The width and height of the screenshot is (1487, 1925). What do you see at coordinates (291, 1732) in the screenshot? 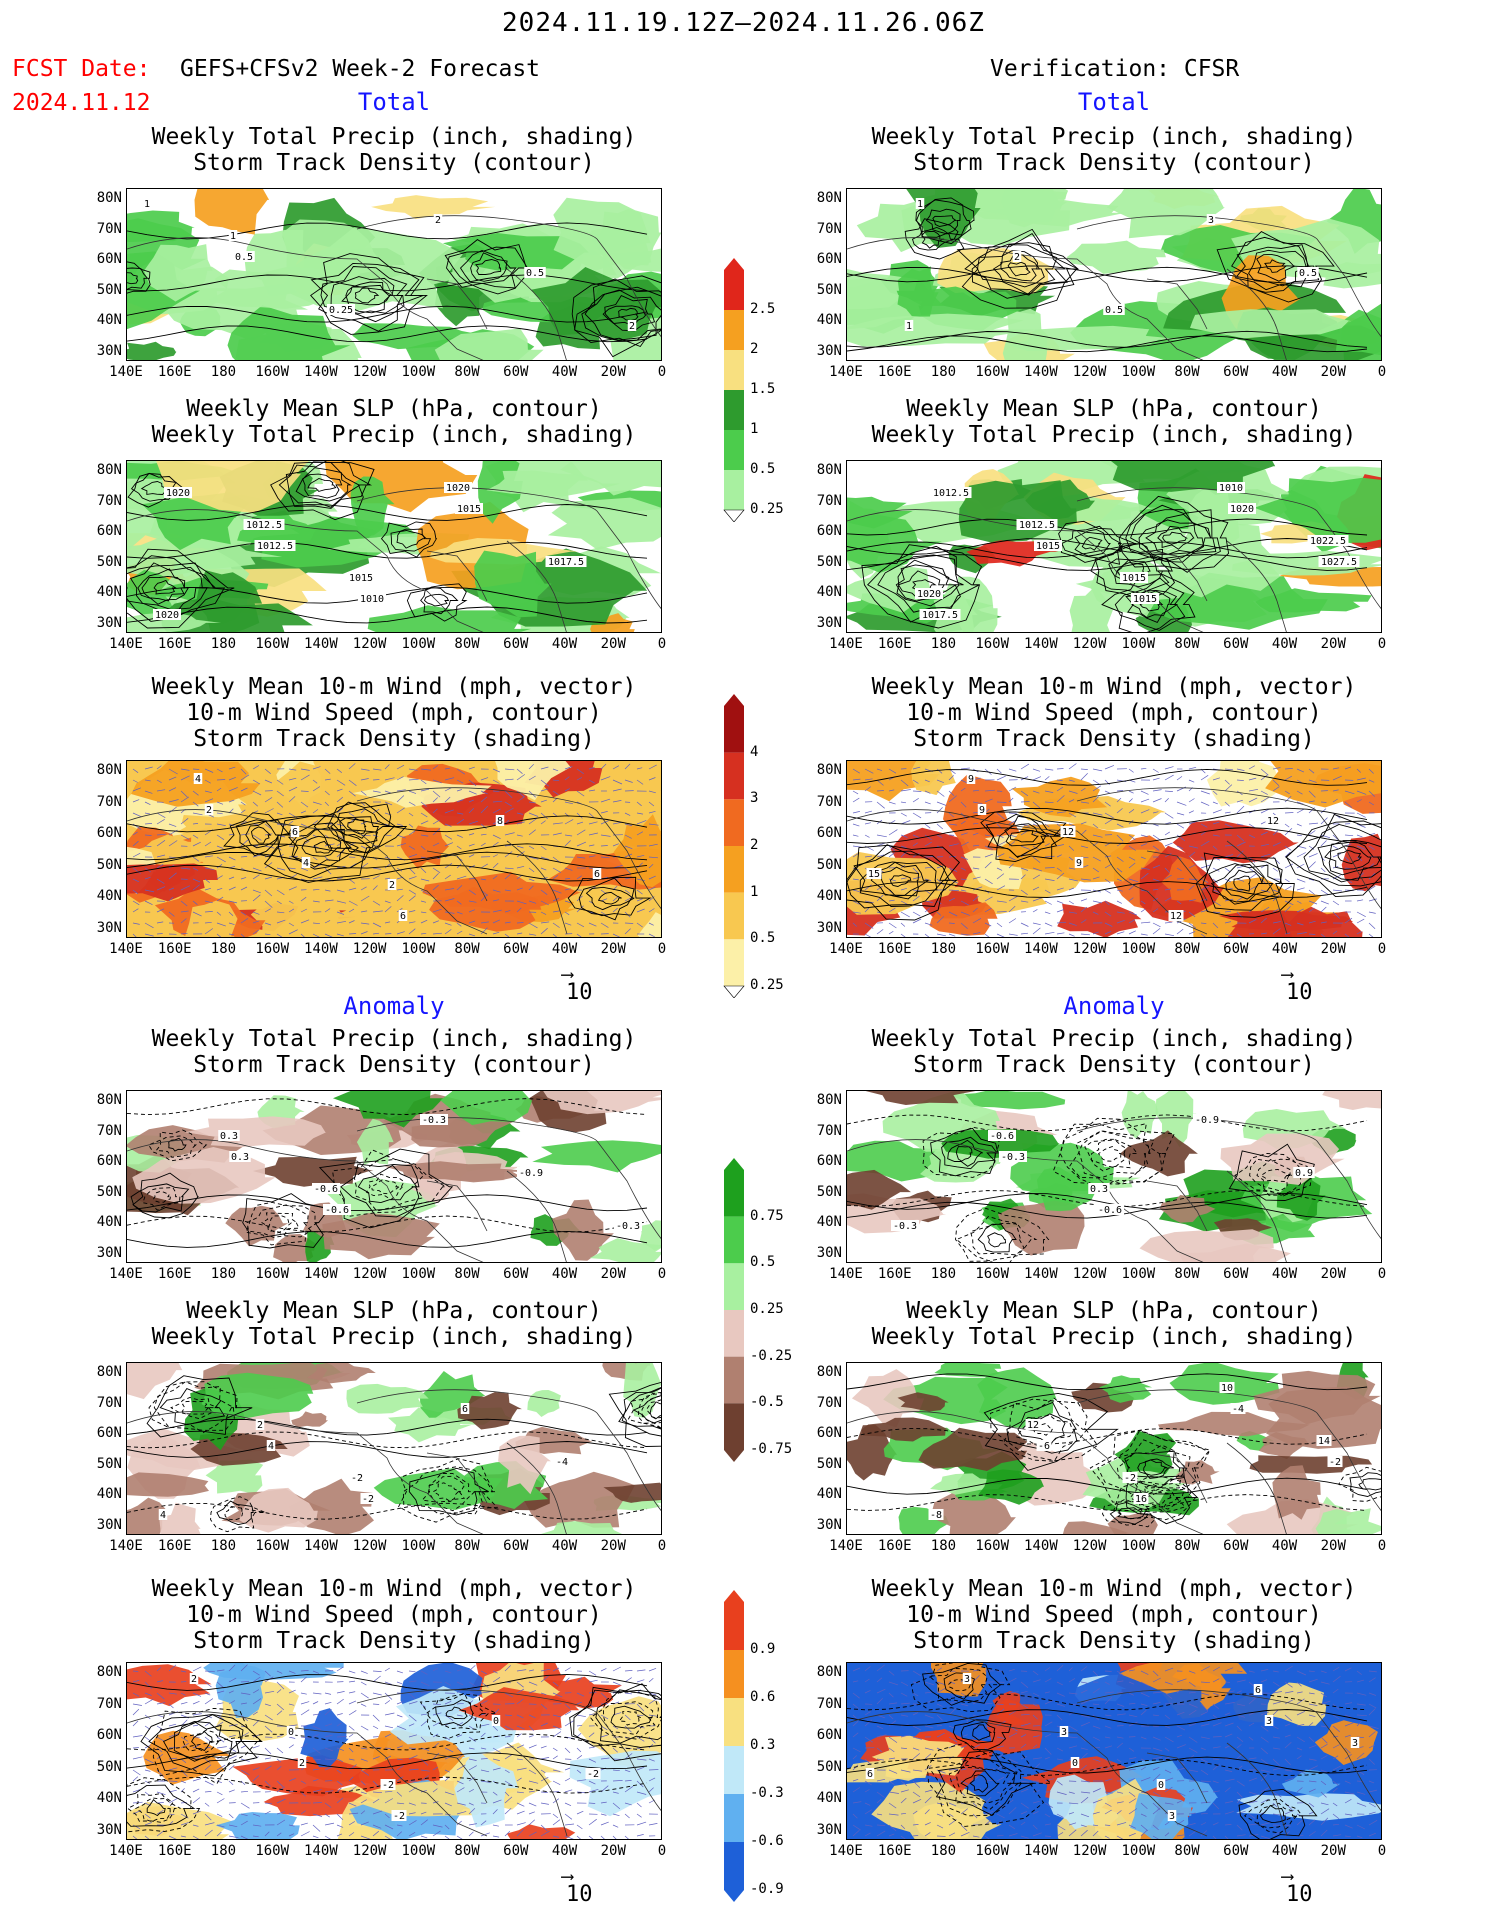
I see `svg-text: 0` at bounding box center [291, 1732].